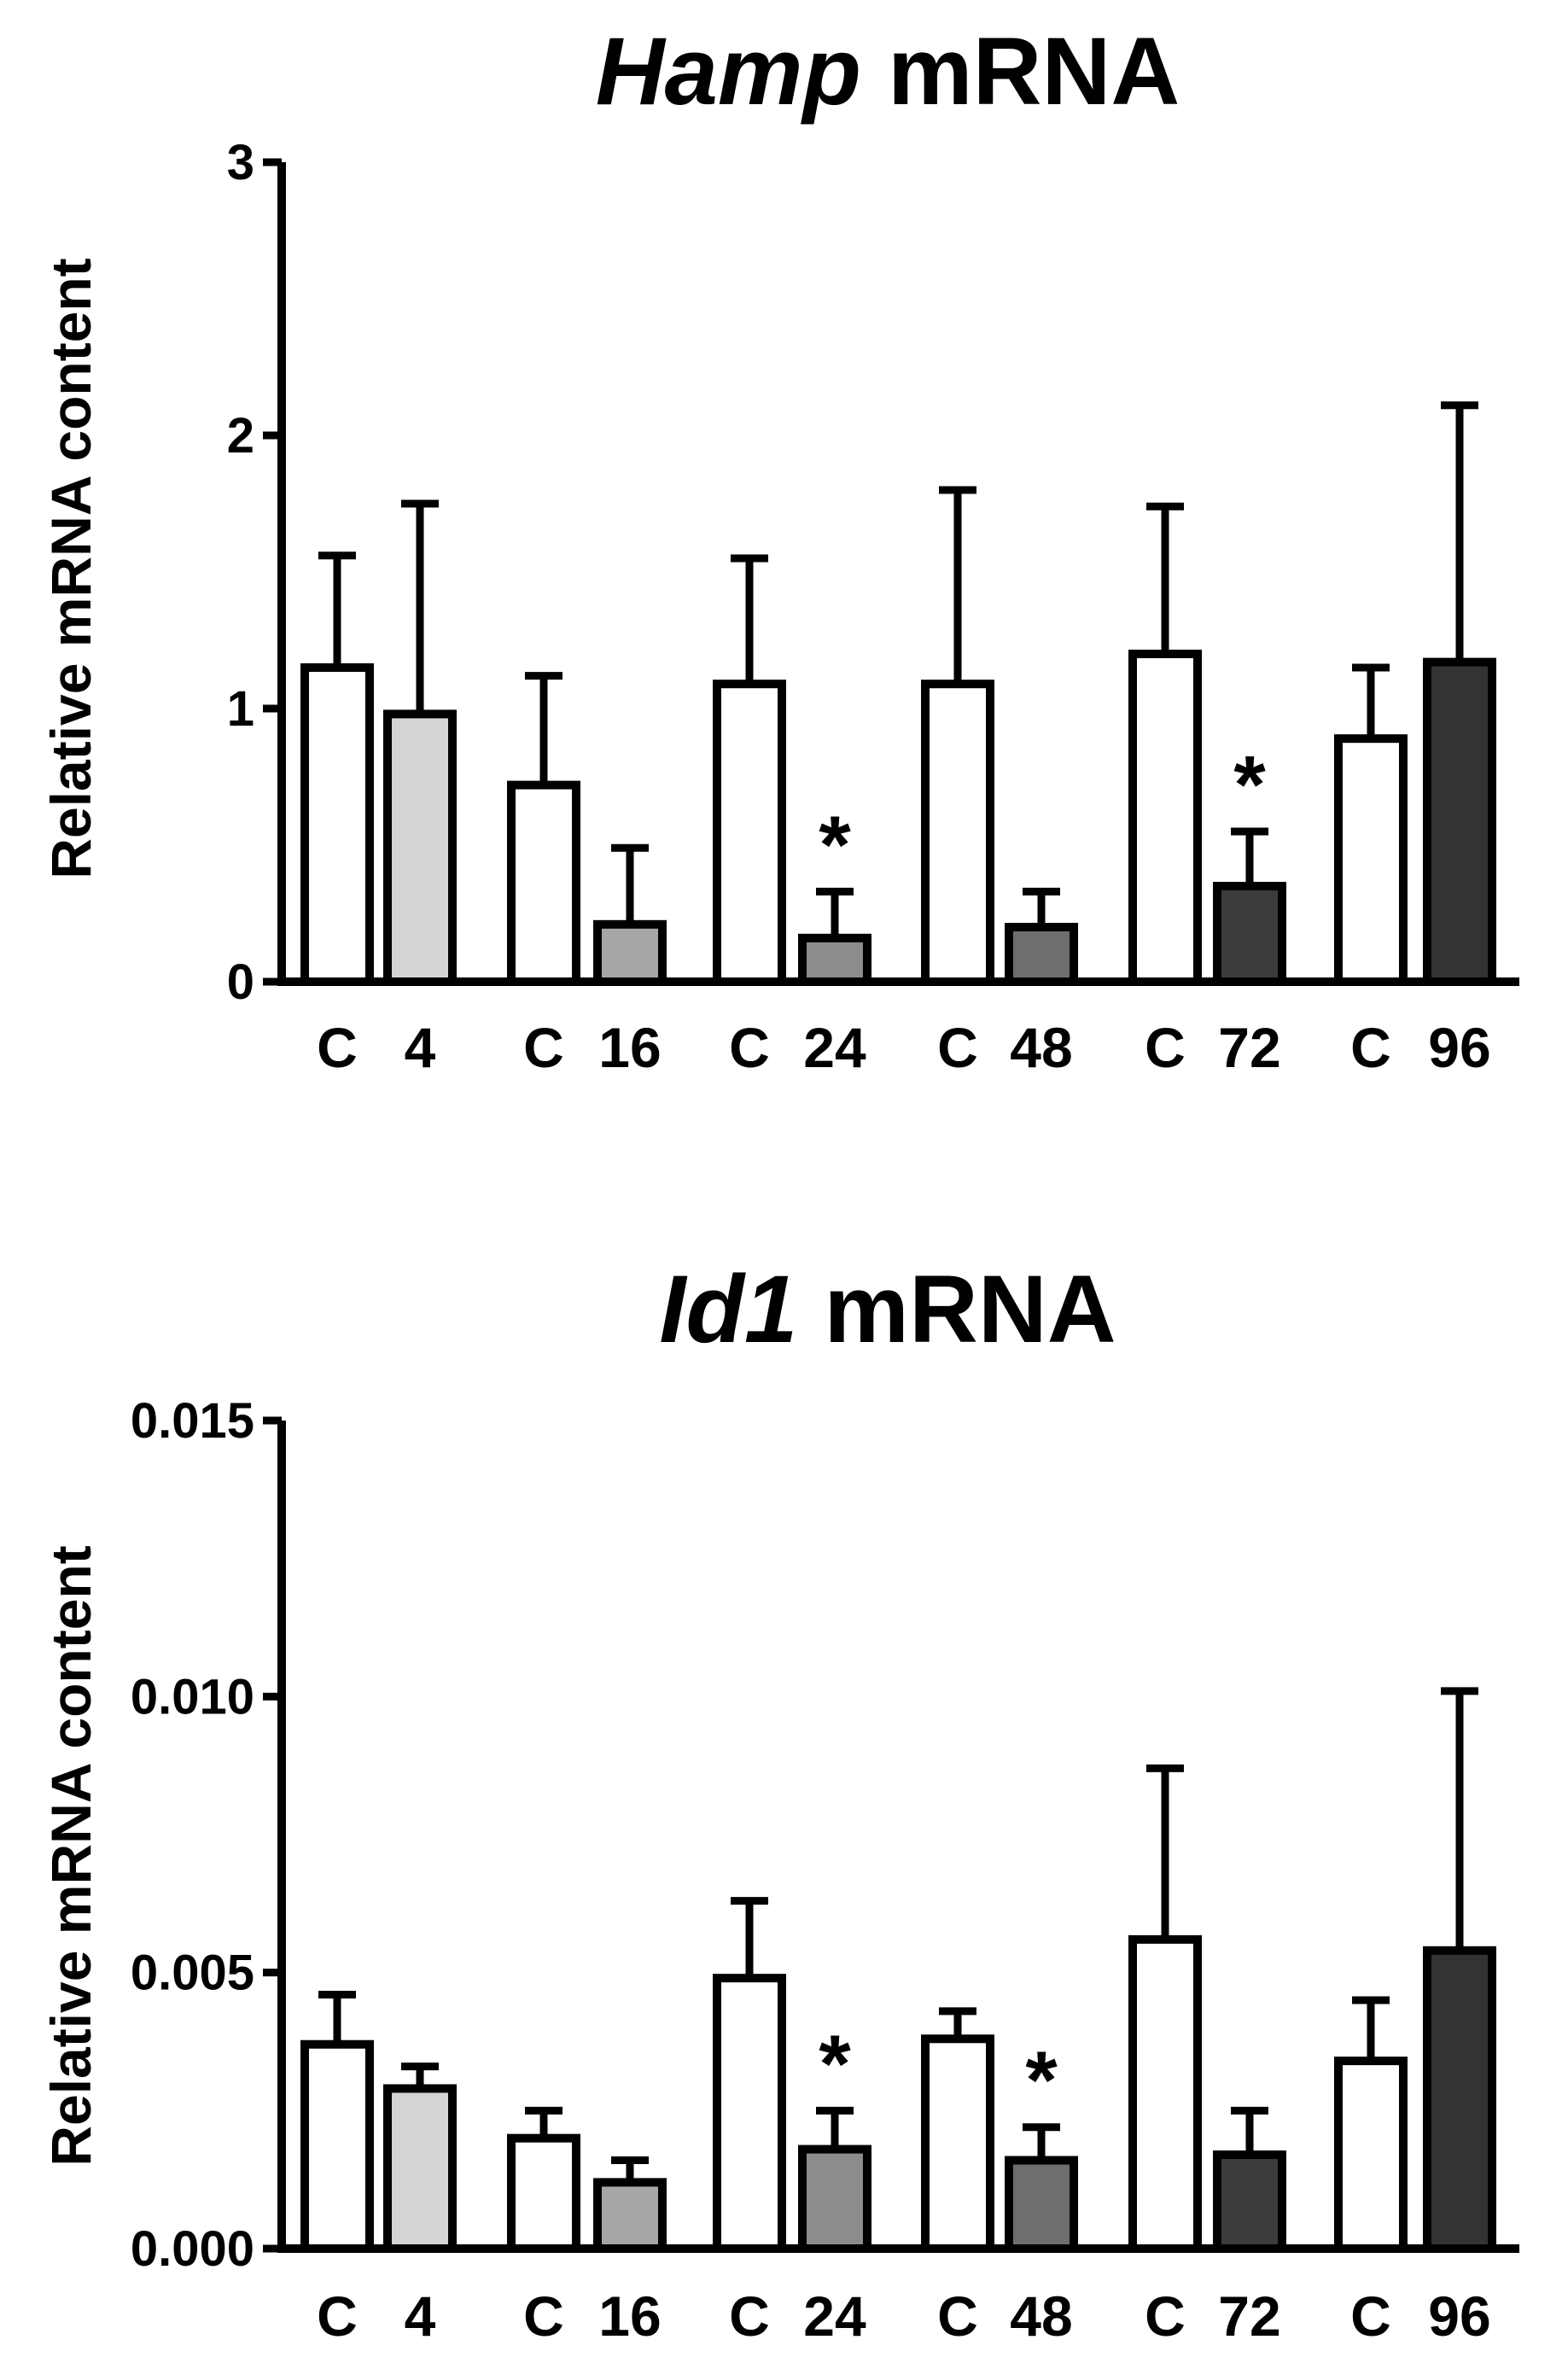 This screenshot has height=2363, width=1568. Describe the element at coordinates (192, 1697) in the screenshot. I see `y-tick-label: 0.010` at that location.